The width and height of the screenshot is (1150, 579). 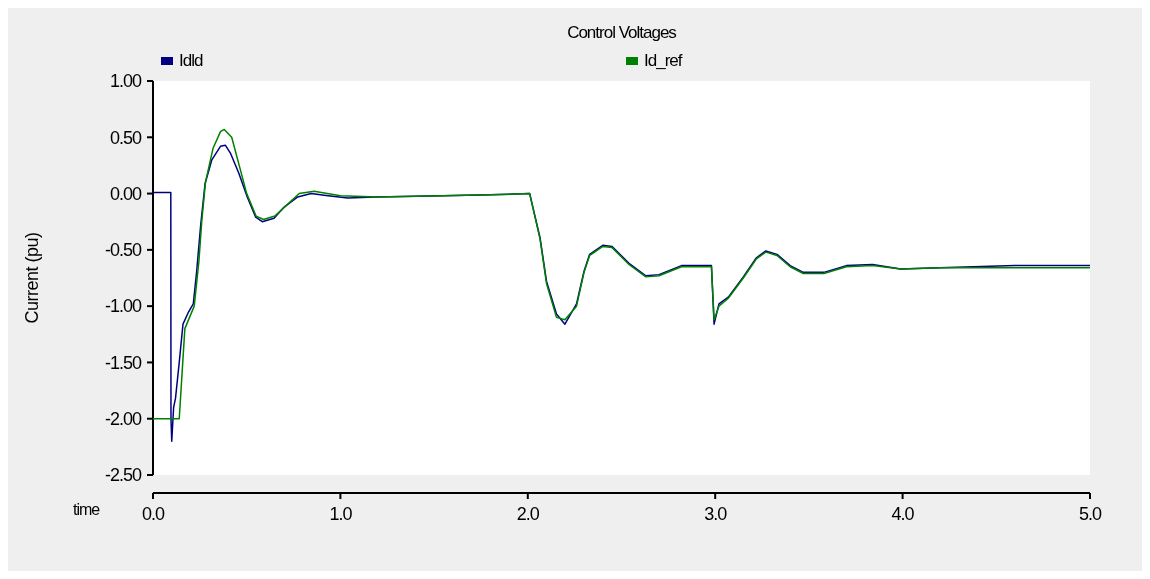 What do you see at coordinates (123, 250) in the screenshot?
I see `y-tick-label: -0.50` at bounding box center [123, 250].